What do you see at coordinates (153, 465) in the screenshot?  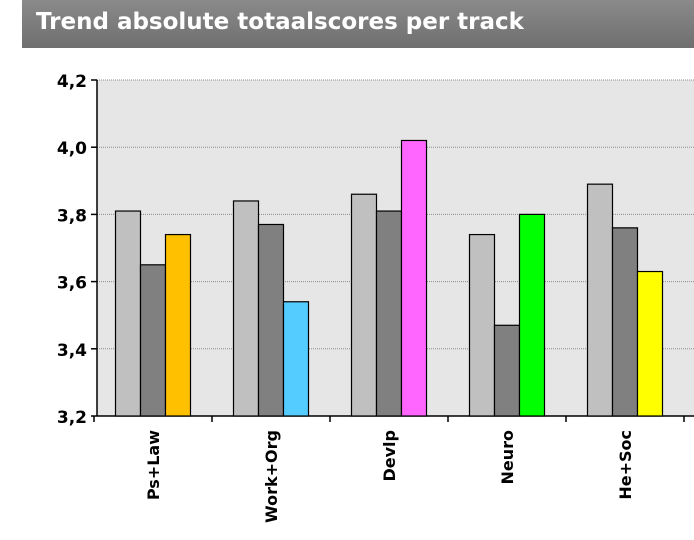 I see `x-tick-label: Ps+Law` at bounding box center [153, 465].